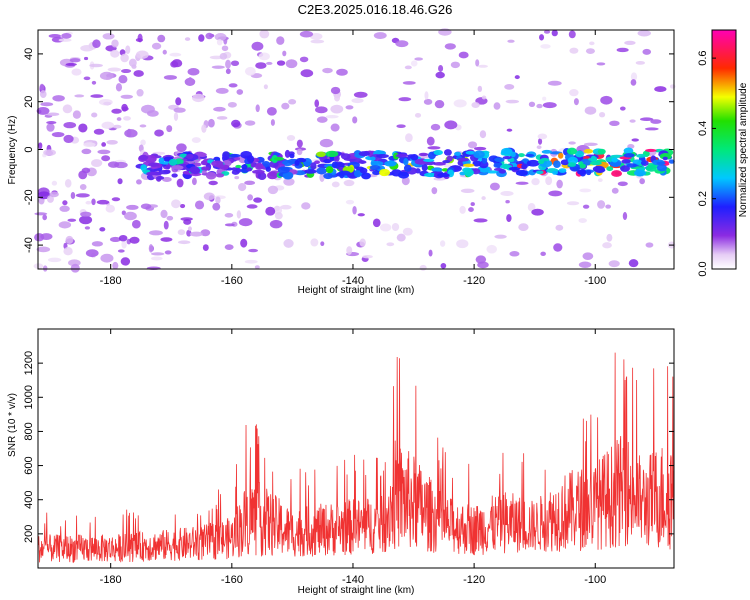  Describe the element at coordinates (724, 149) in the screenshot. I see `colorbar-gradient` at that location.